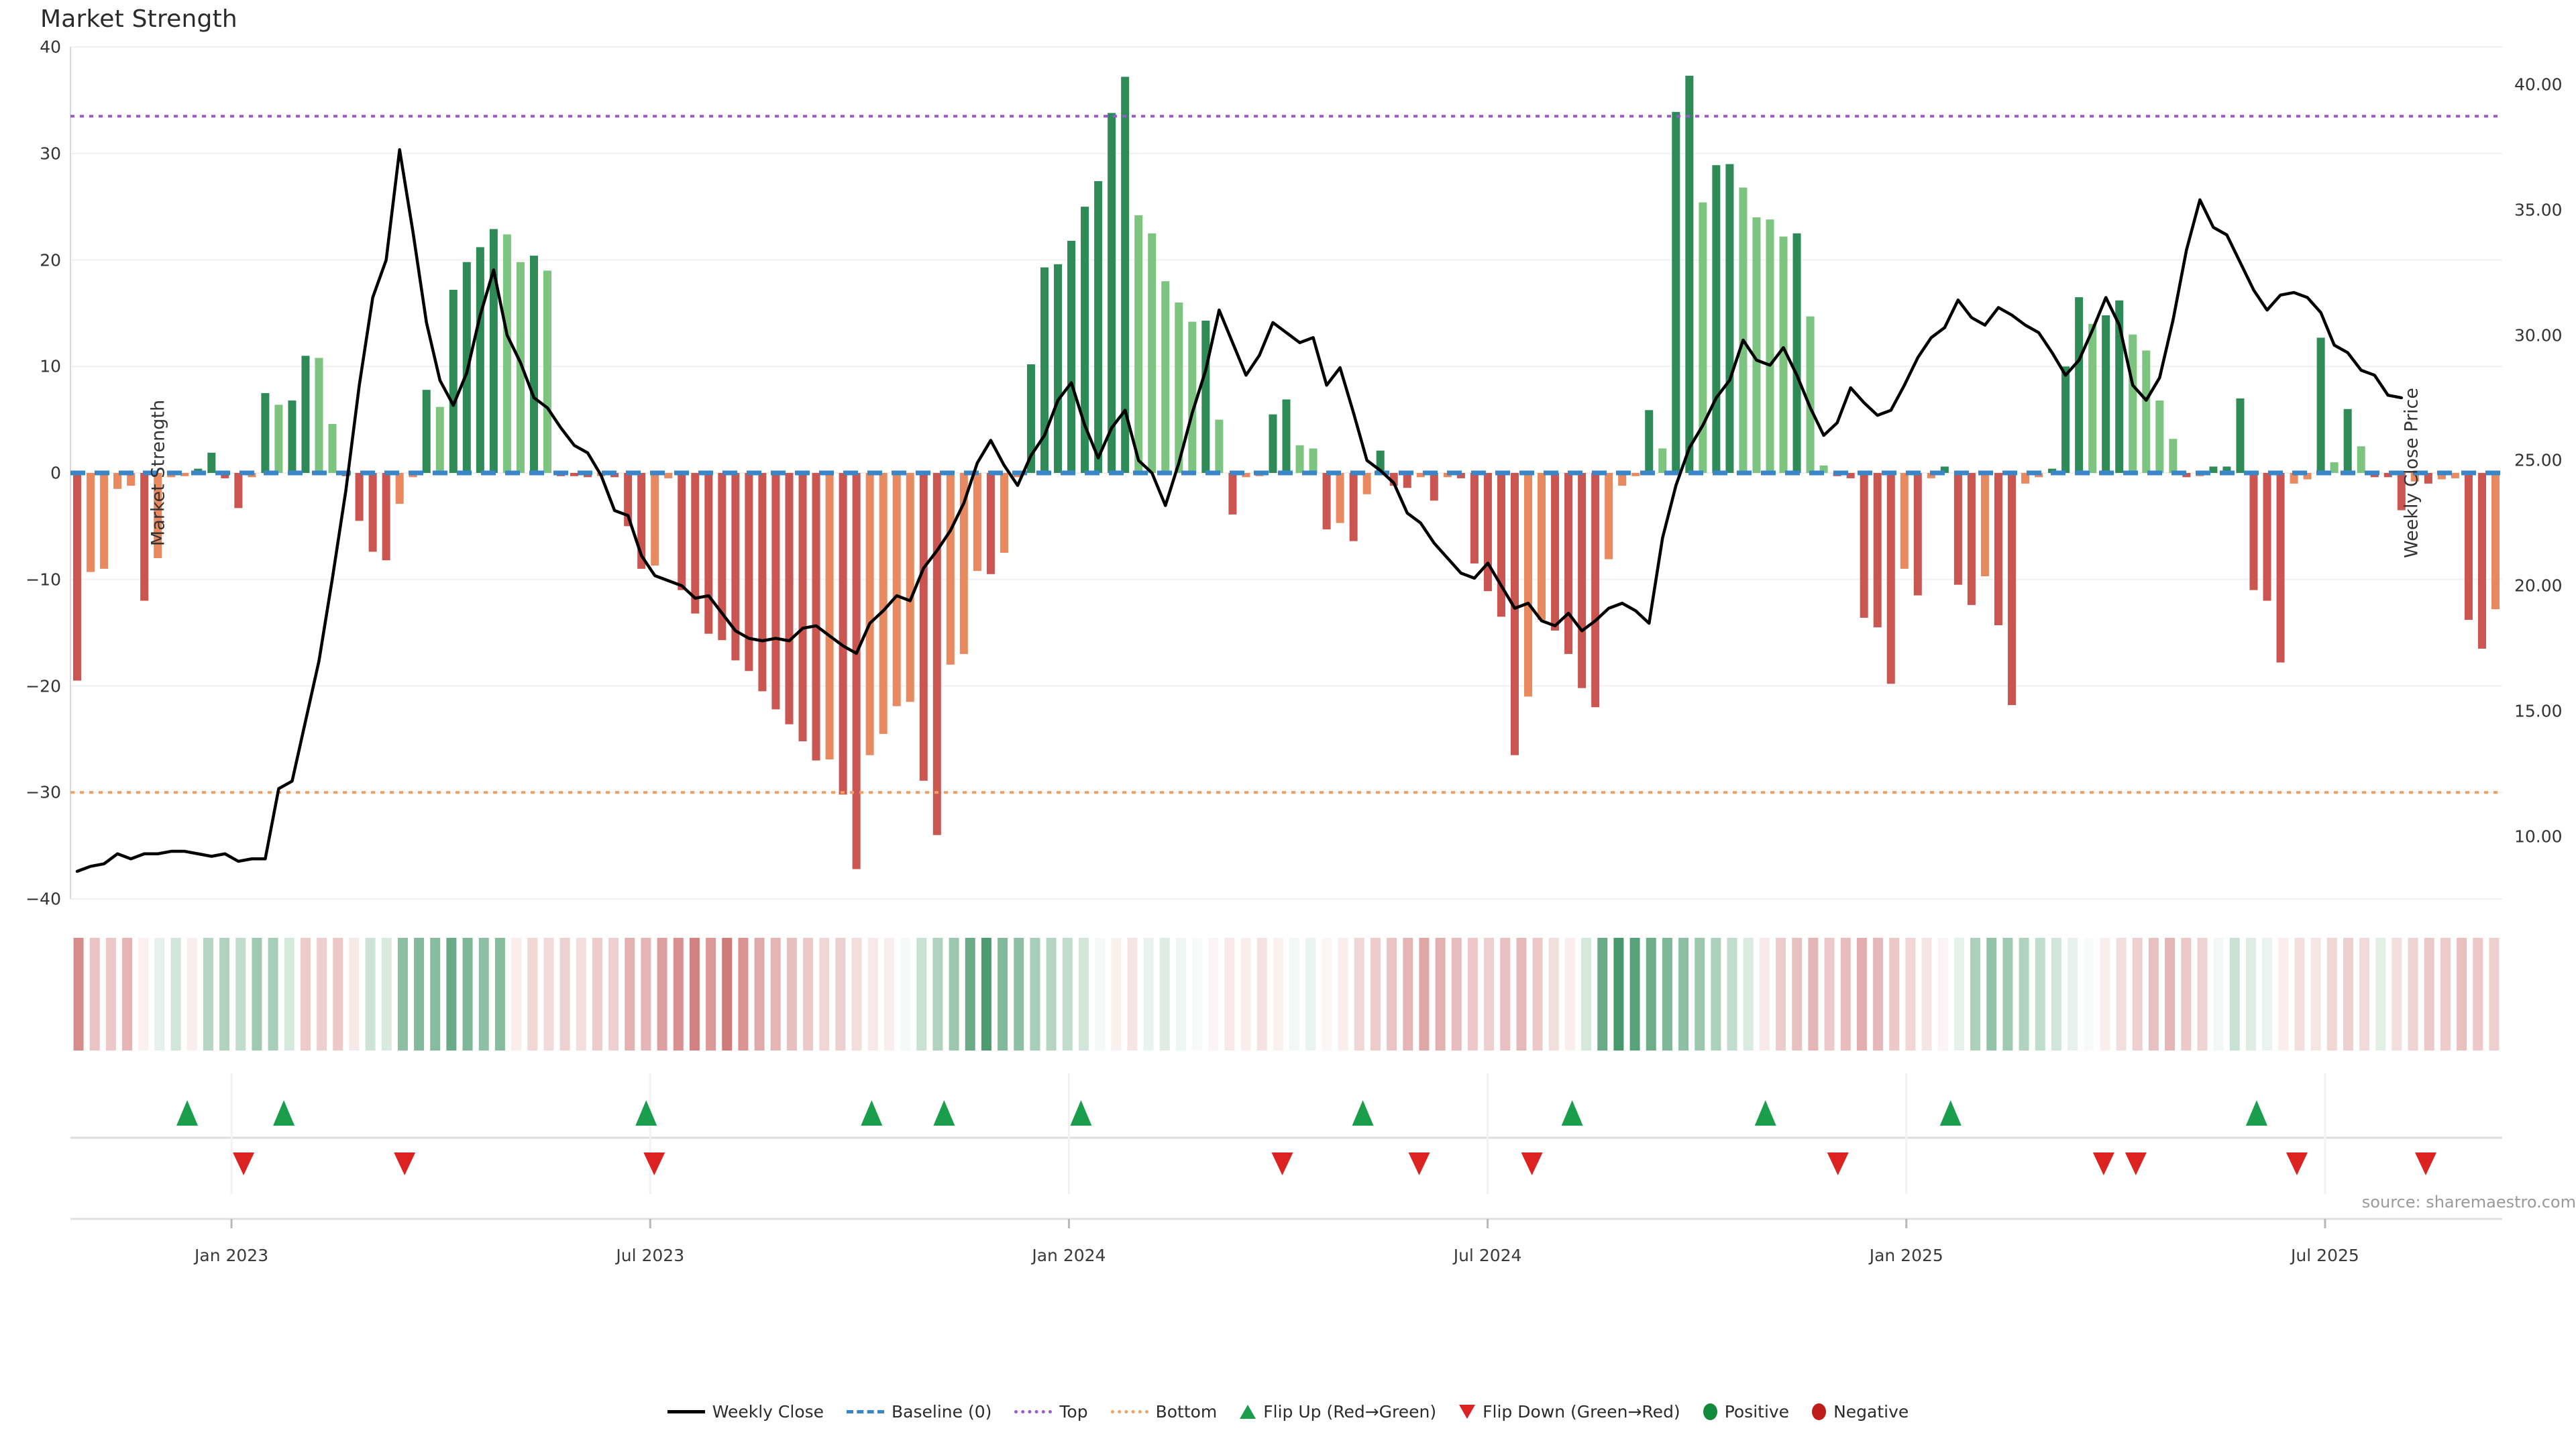  What do you see at coordinates (1350, 1411) in the screenshot?
I see `legend-label: Flip Up (Red→Green)` at bounding box center [1350, 1411].